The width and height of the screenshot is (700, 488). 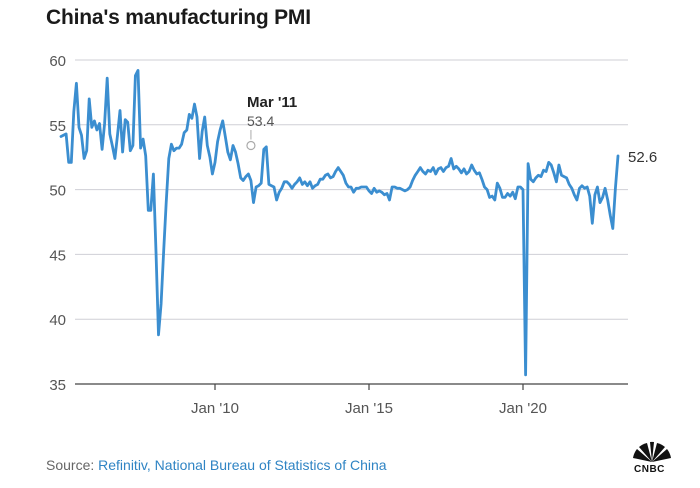 I want to click on annotation-value: 53.4, so click(x=260, y=121).